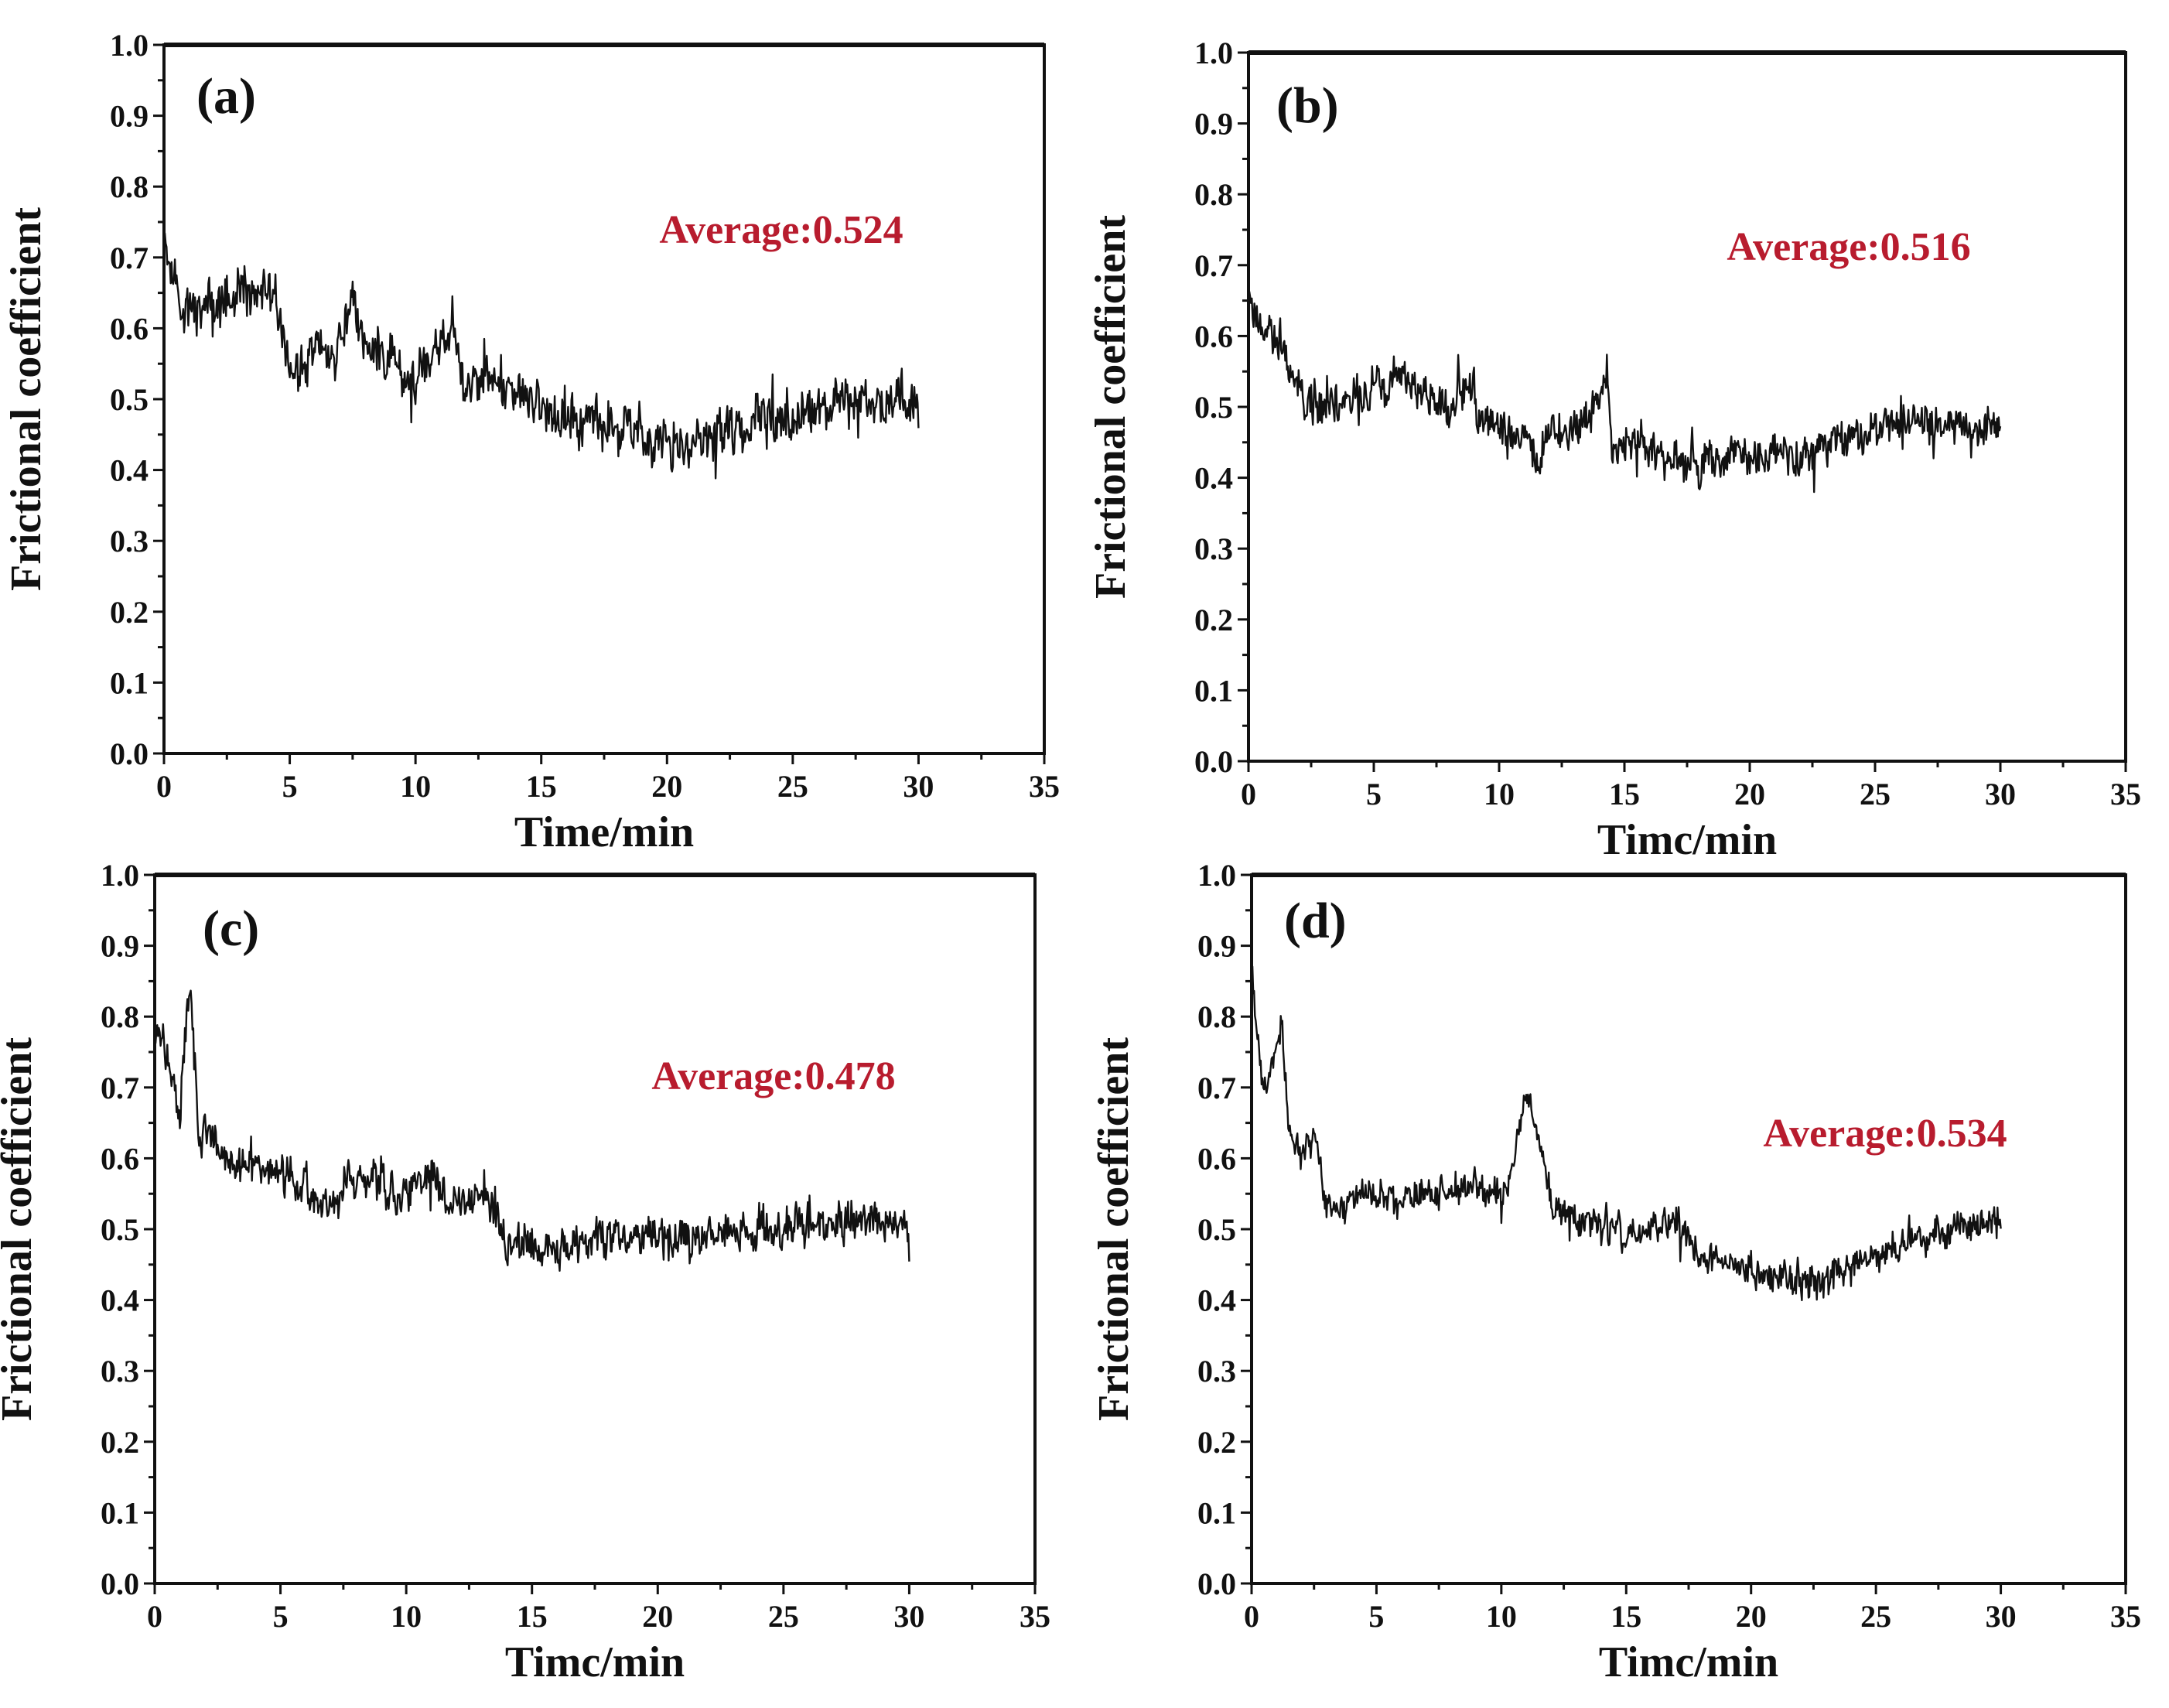 This screenshot has width=2169, height=1708. Describe the element at coordinates (226, 97) in the screenshot. I see `panel-label: (a)` at that location.